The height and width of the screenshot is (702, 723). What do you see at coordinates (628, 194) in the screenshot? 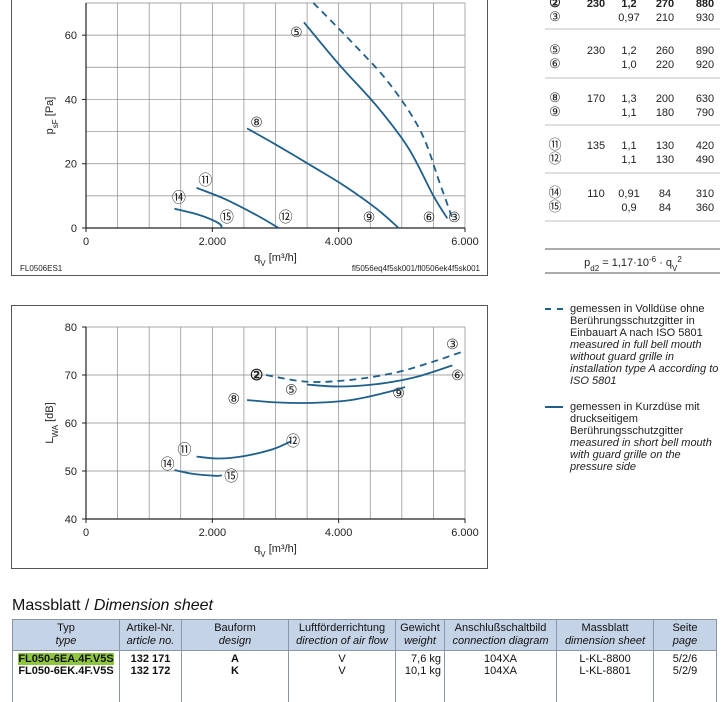
I see `table-cell: 0,91` at bounding box center [628, 194].